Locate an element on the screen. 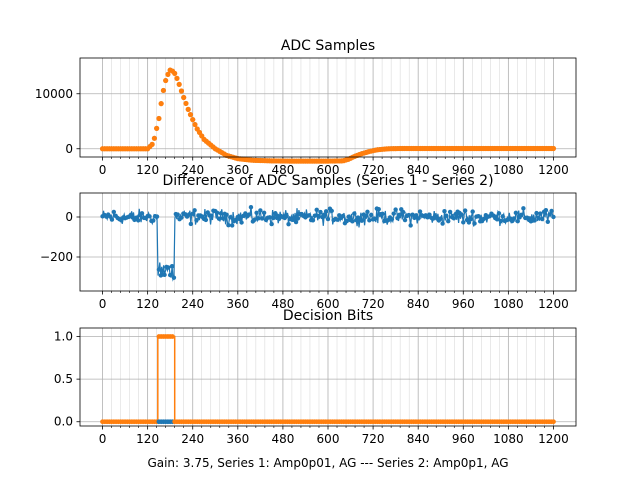 The height and width of the screenshot is (480, 640). diff-x-tick-label: 1080 is located at coordinates (508, 304).